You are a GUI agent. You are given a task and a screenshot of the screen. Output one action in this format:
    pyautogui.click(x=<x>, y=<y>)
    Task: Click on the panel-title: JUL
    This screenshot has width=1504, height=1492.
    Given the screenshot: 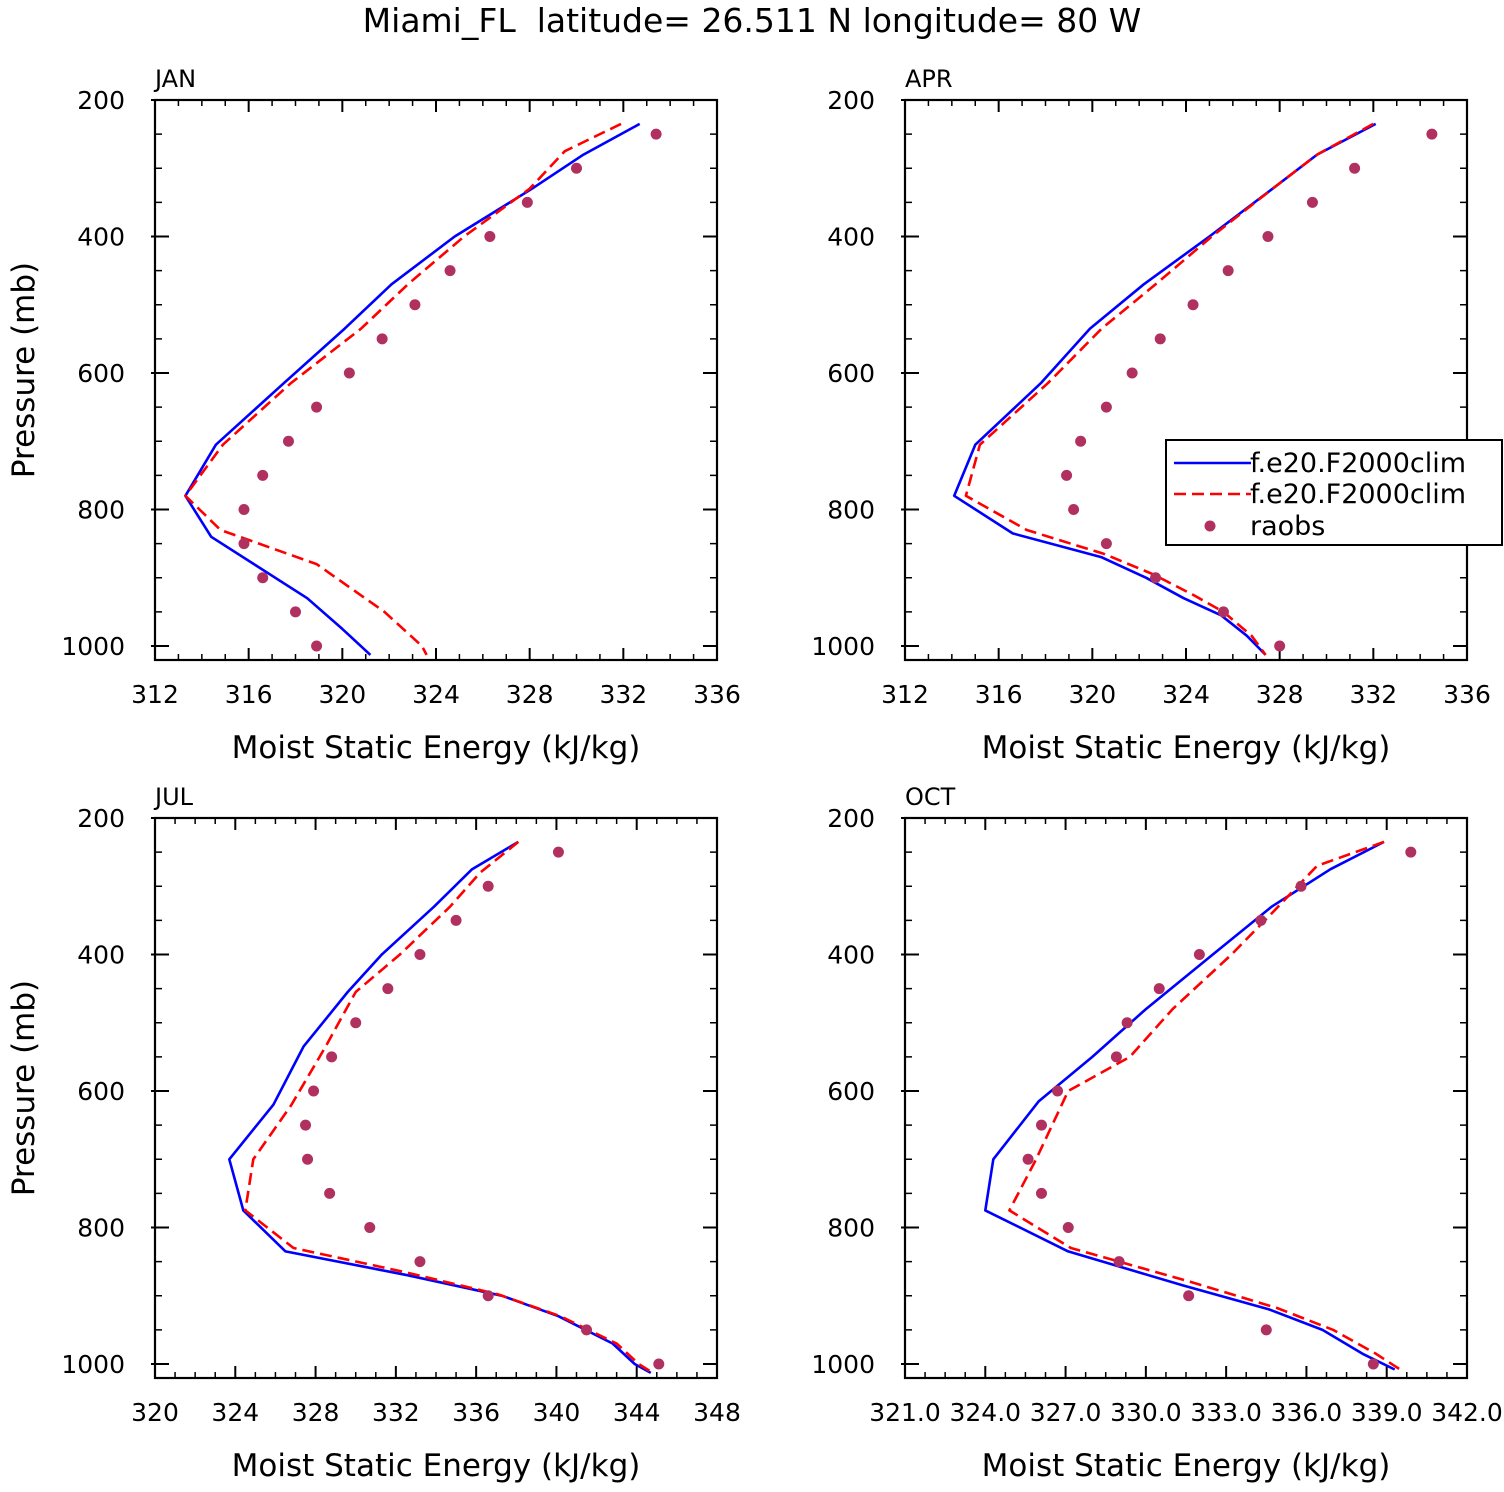 What is the action you would take?
    pyautogui.click(x=173, y=797)
    